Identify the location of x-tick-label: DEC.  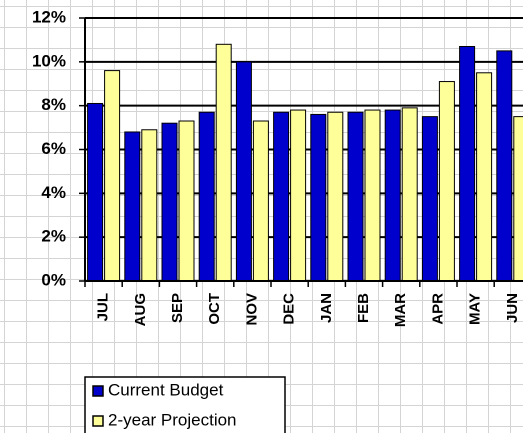
(289, 309).